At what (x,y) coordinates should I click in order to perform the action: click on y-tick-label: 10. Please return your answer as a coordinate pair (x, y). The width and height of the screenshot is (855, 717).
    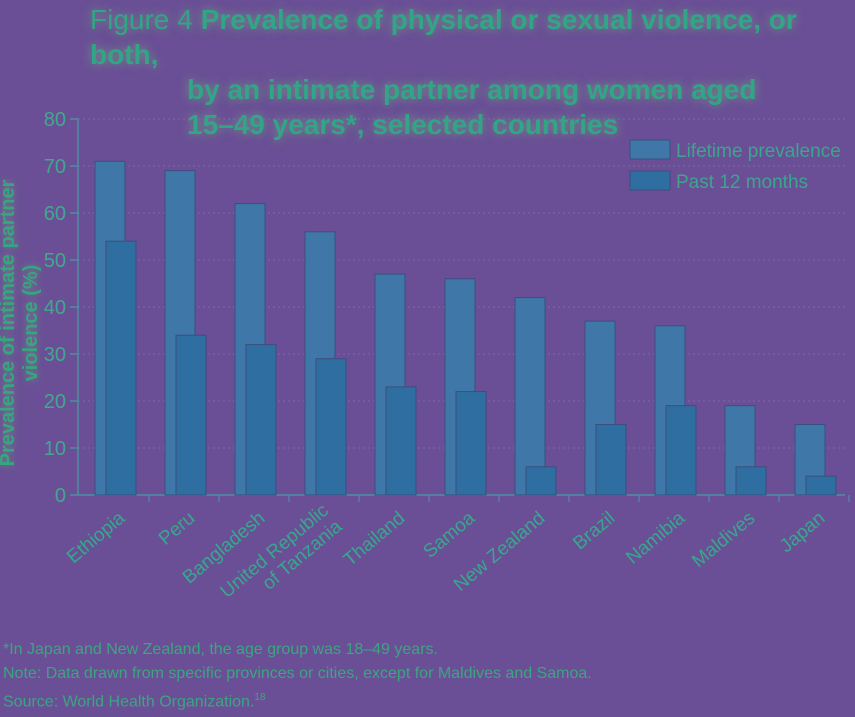
    Looking at the image, I should click on (55, 449).